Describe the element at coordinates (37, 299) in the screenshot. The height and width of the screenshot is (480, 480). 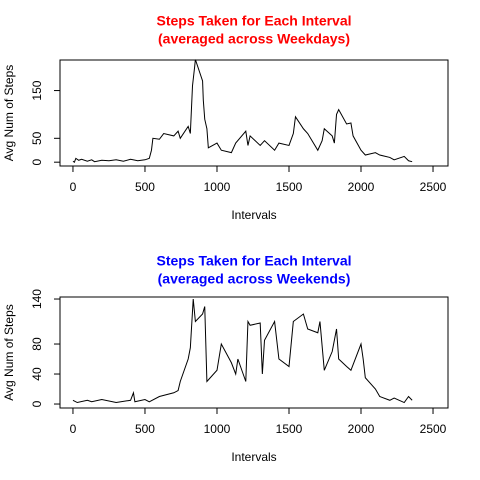
I see `y-tick-label: 140` at that location.